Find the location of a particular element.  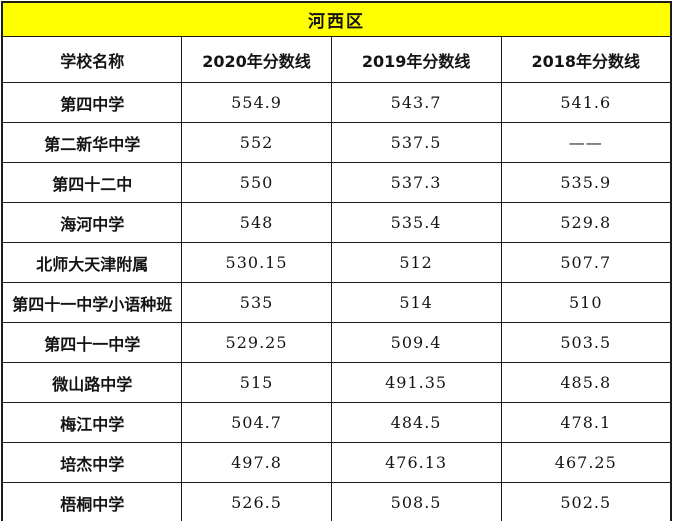

score-2020-cell: 530.15 is located at coordinates (256, 262).